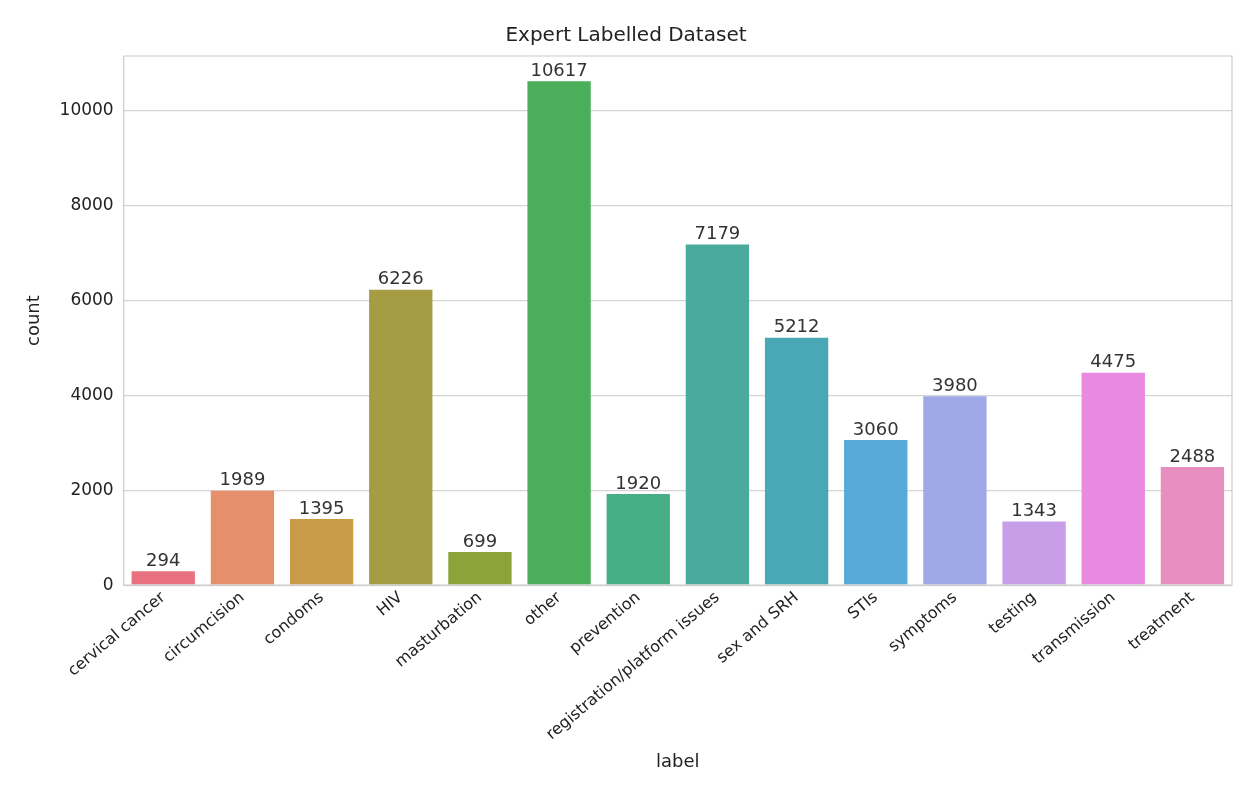 Image resolution: width=1257 pixels, height=787 pixels. What do you see at coordinates (92, 203) in the screenshot?
I see `y-tick-label: 8000` at bounding box center [92, 203].